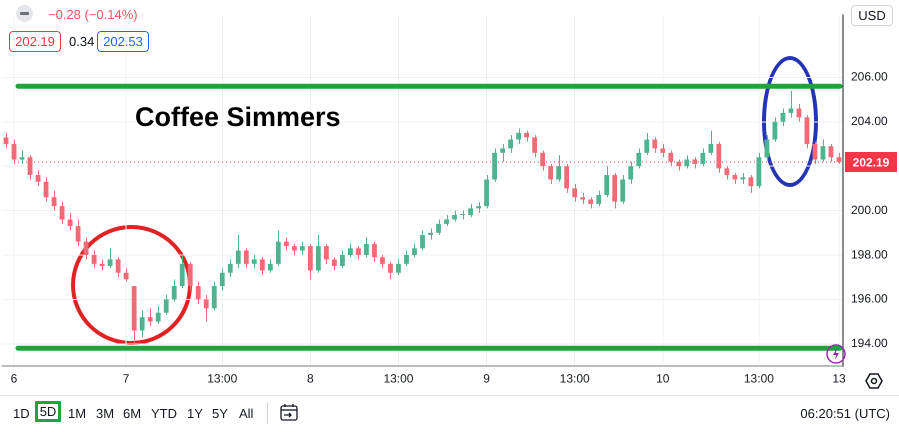 This screenshot has height=432, width=899. What do you see at coordinates (195, 414) in the screenshot?
I see `text: 1Y` at bounding box center [195, 414].